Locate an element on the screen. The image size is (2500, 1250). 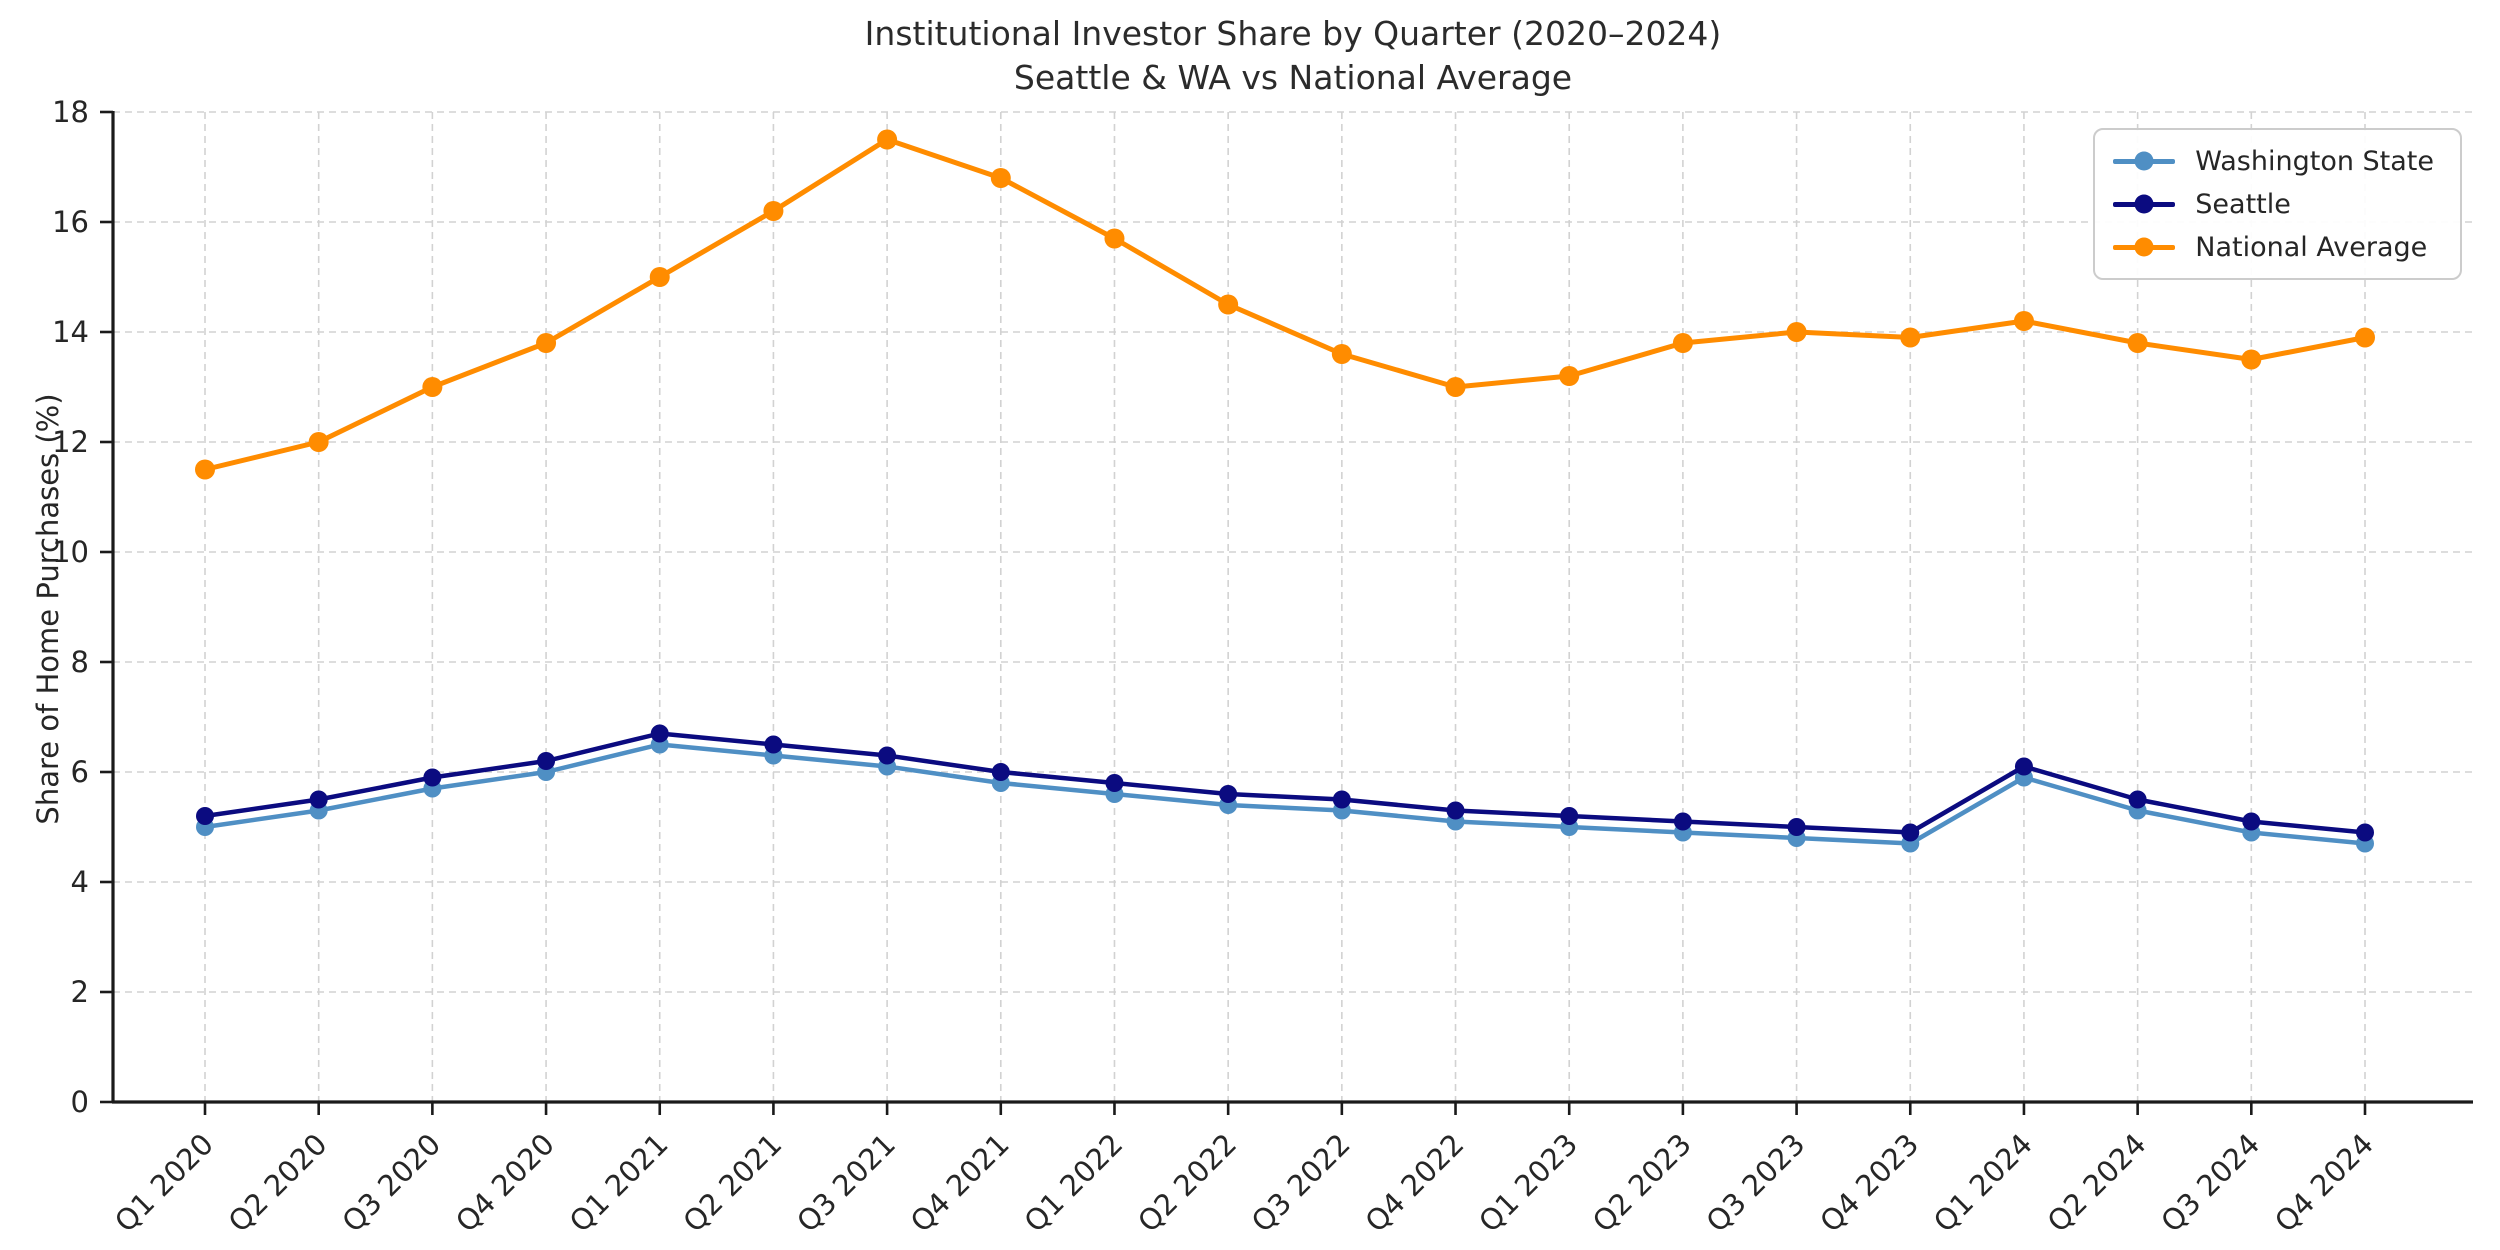
x-tick-label: Q1 2023 is located at coordinates (1528, 1183).